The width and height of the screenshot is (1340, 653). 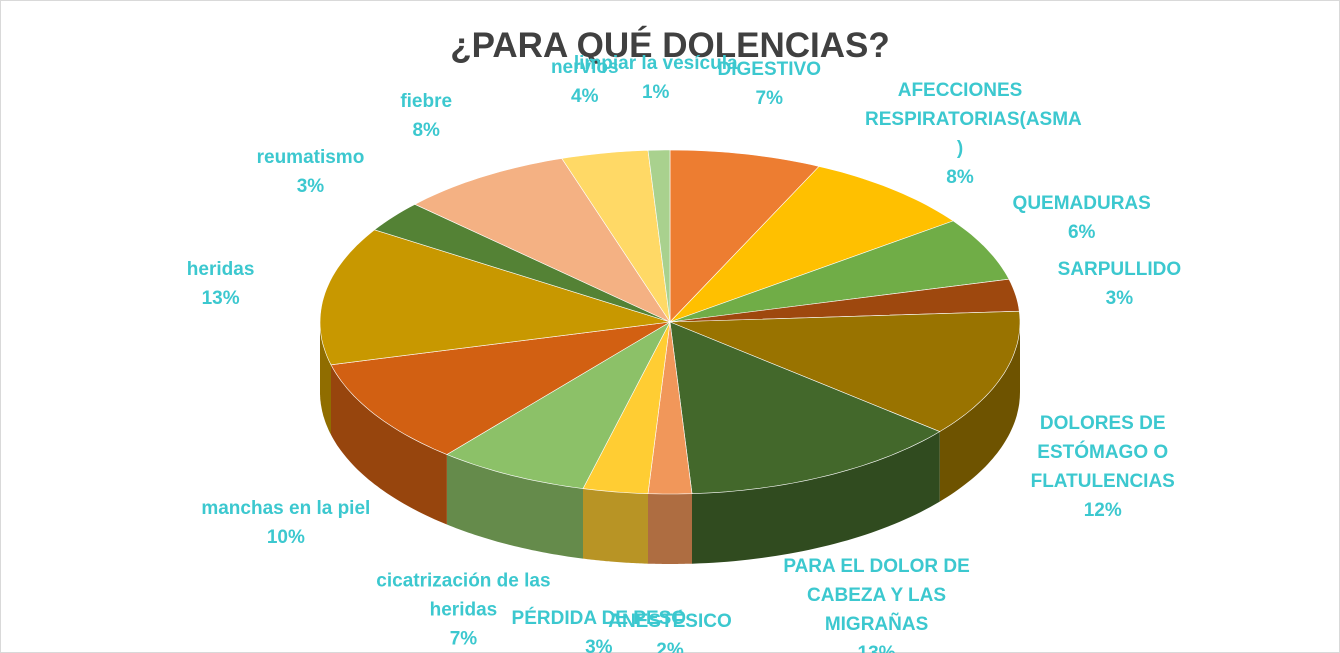 I want to click on category-label: AFECCIONES RESPIRATORIAS(ASMA ), so click(x=973, y=119).